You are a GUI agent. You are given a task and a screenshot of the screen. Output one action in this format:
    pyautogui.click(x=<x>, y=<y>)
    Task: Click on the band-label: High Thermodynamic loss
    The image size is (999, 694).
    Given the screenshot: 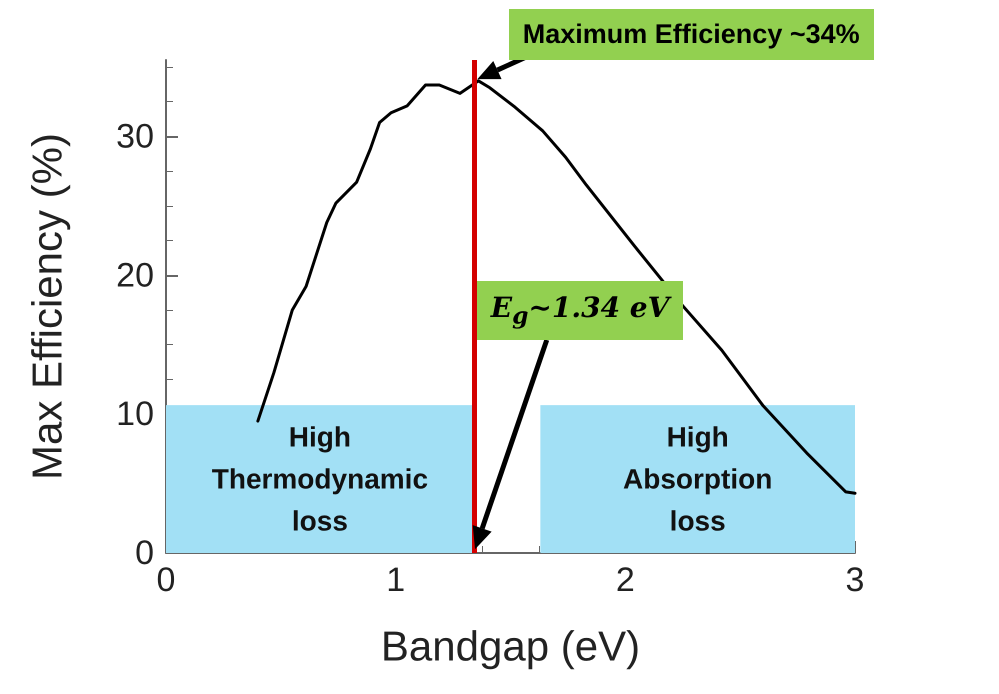 What is the action you would take?
    pyautogui.click(x=320, y=479)
    